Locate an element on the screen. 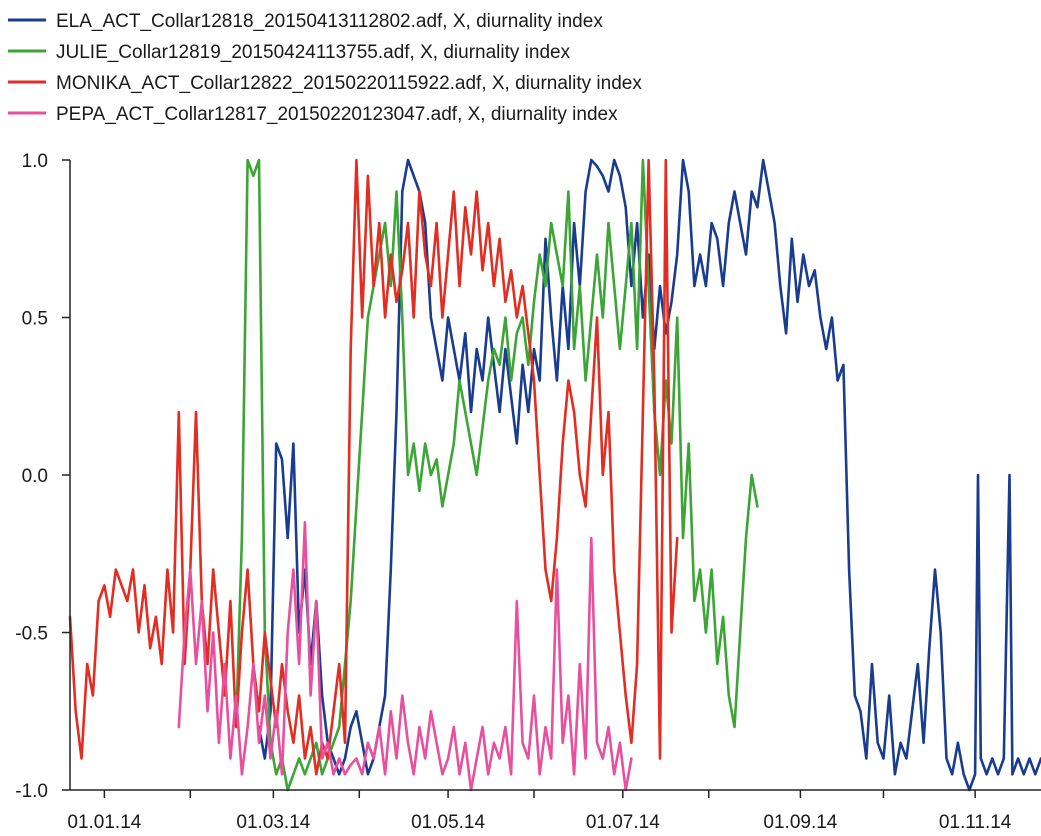 The height and width of the screenshot is (836, 1041). y-tick-label: 0.0 is located at coordinates (35, 476).